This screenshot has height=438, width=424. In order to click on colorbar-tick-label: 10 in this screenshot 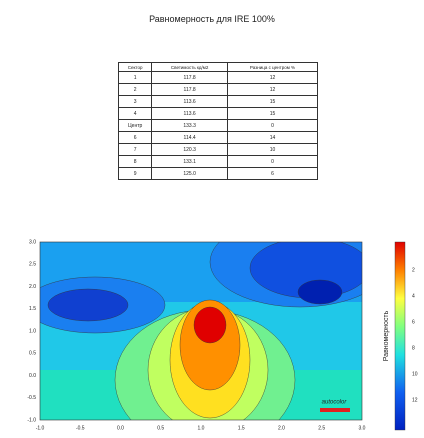, I will do `click(415, 374)`.